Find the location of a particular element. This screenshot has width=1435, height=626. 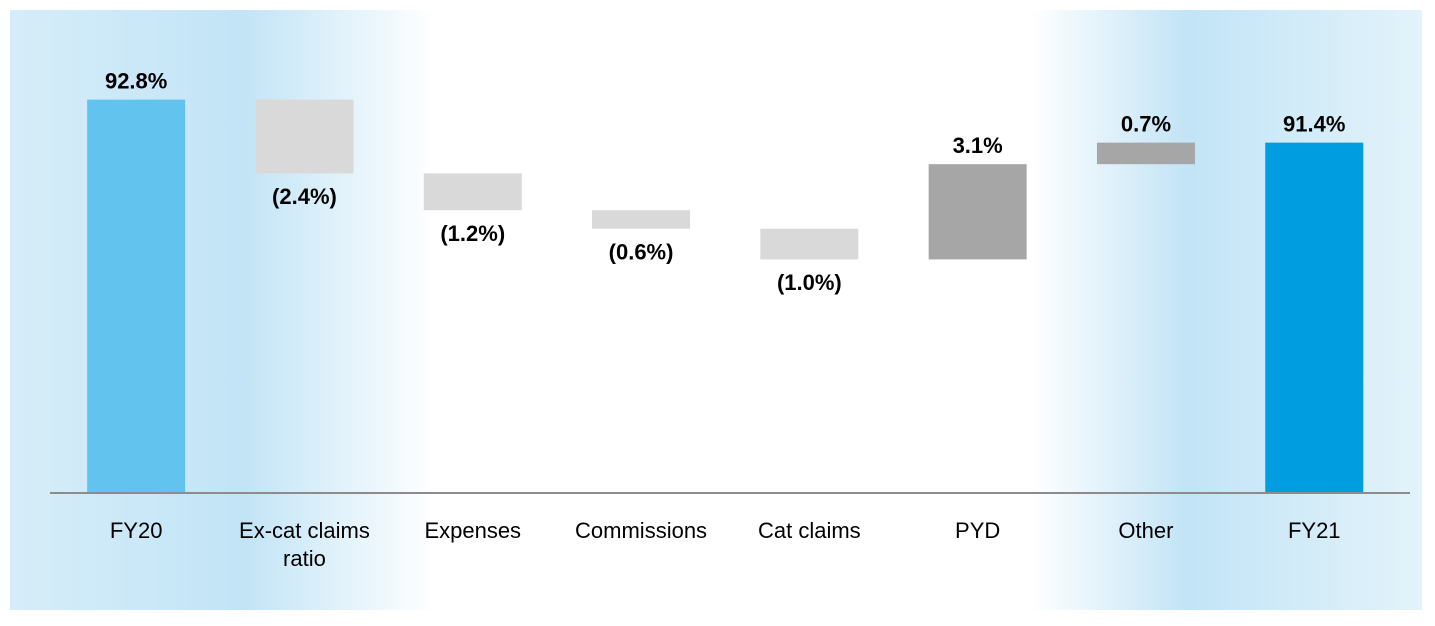

value-label: (1.0%) is located at coordinates (809, 282).